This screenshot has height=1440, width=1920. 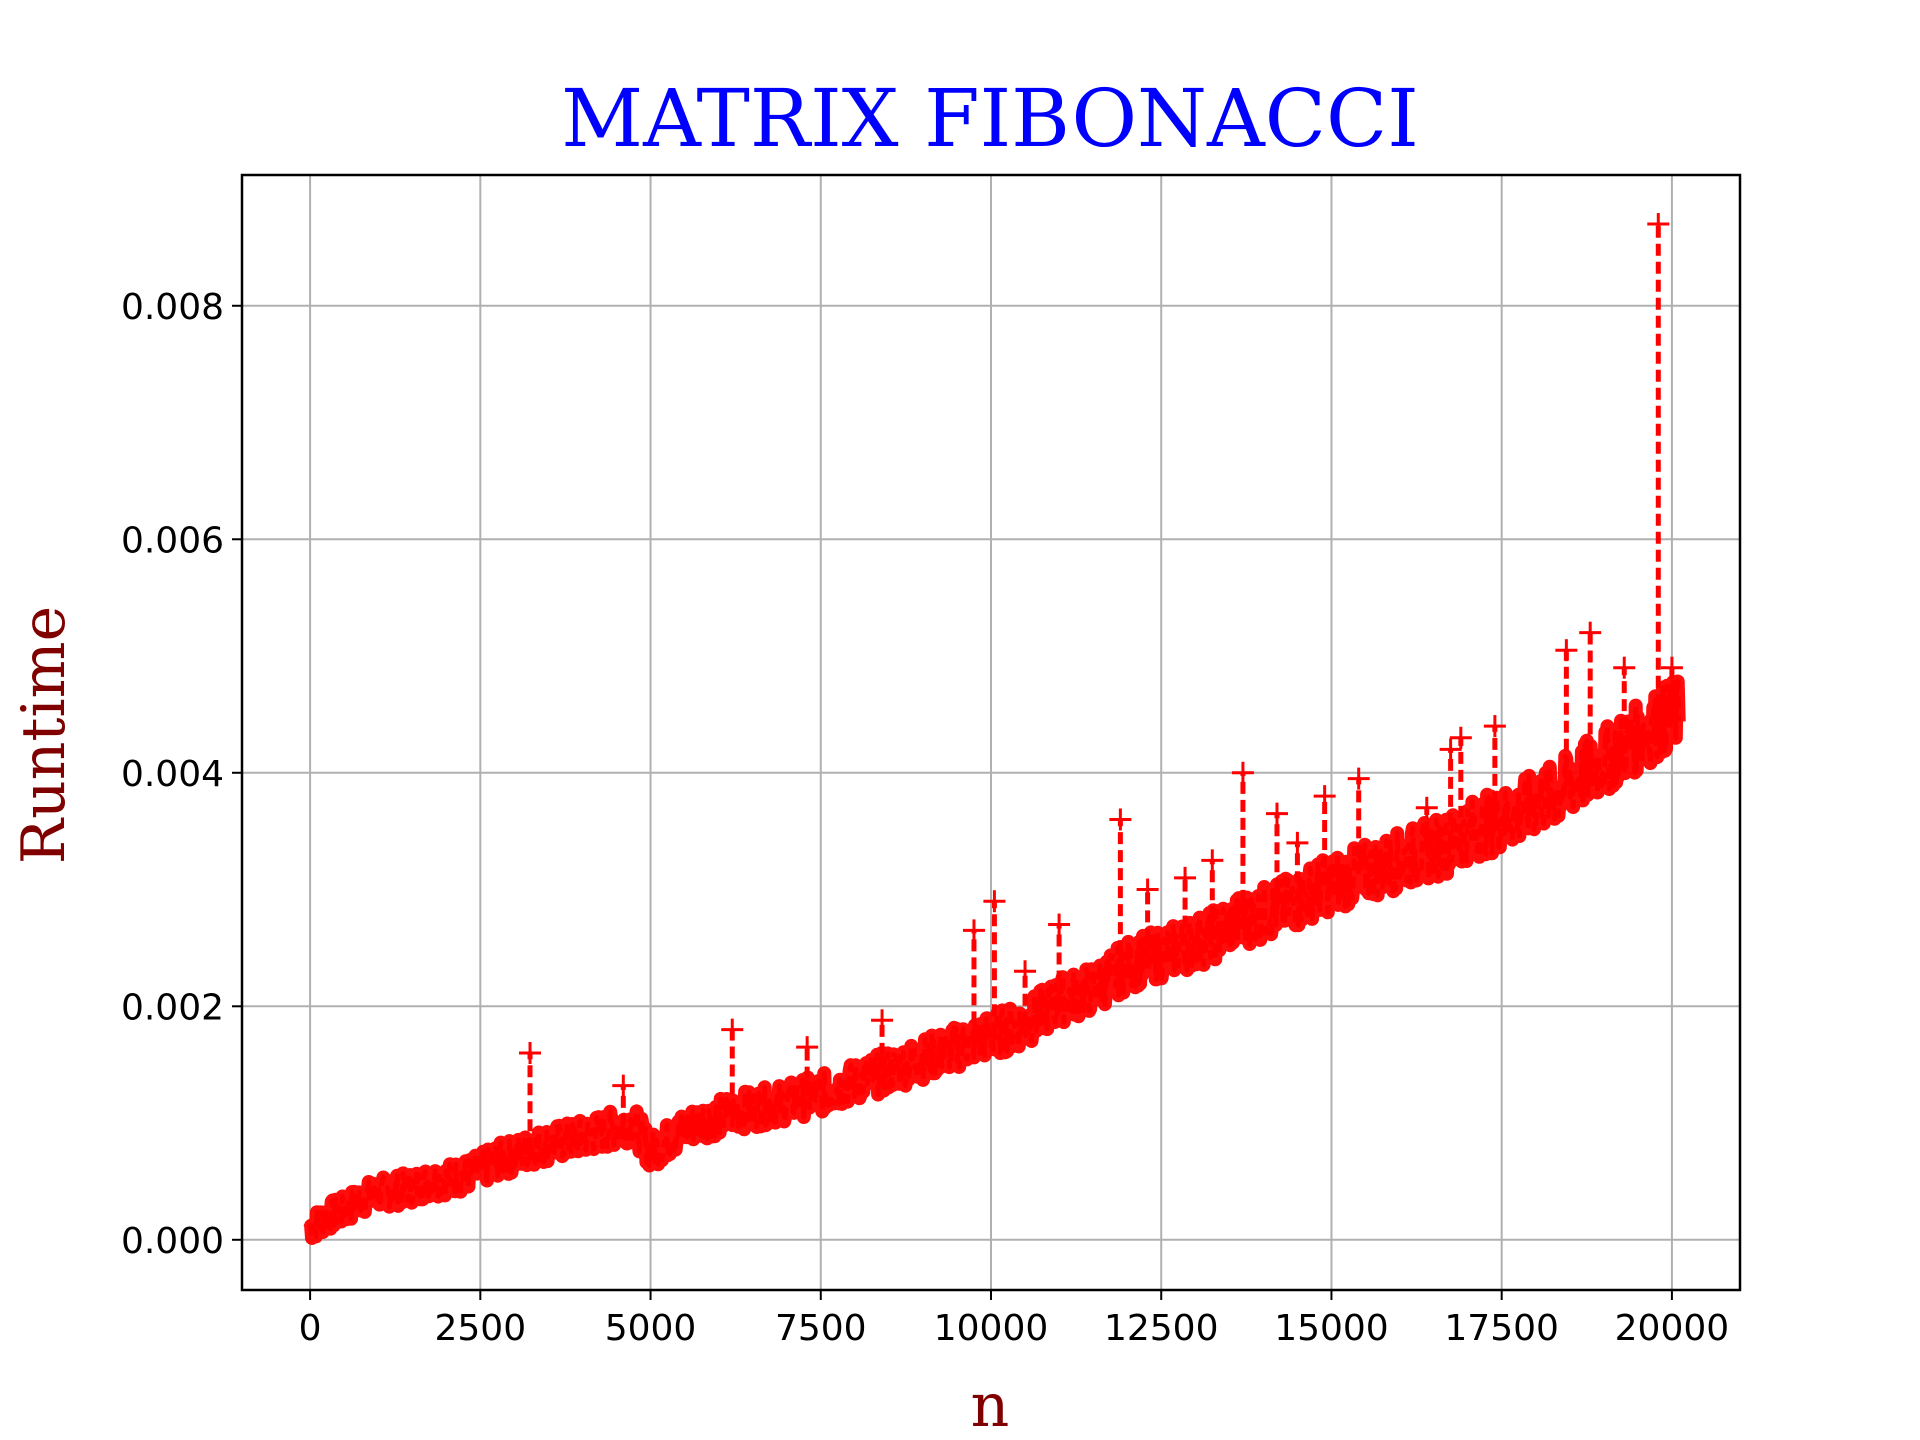 What do you see at coordinates (821, 1328) in the screenshot?
I see `x-tick-label: 7500` at bounding box center [821, 1328].